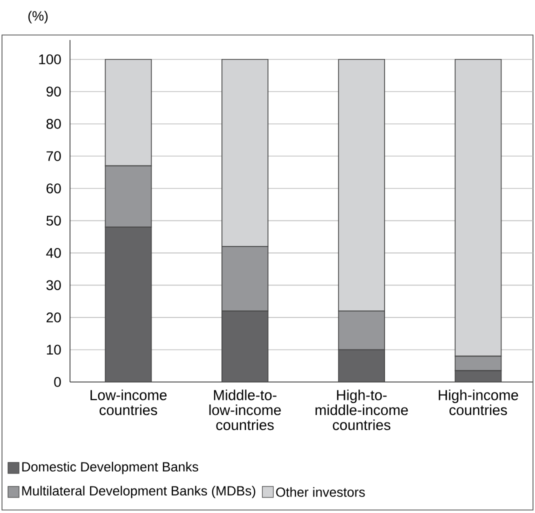 The width and height of the screenshot is (535, 513). I want to click on y-tick-label: 0, so click(57, 382).